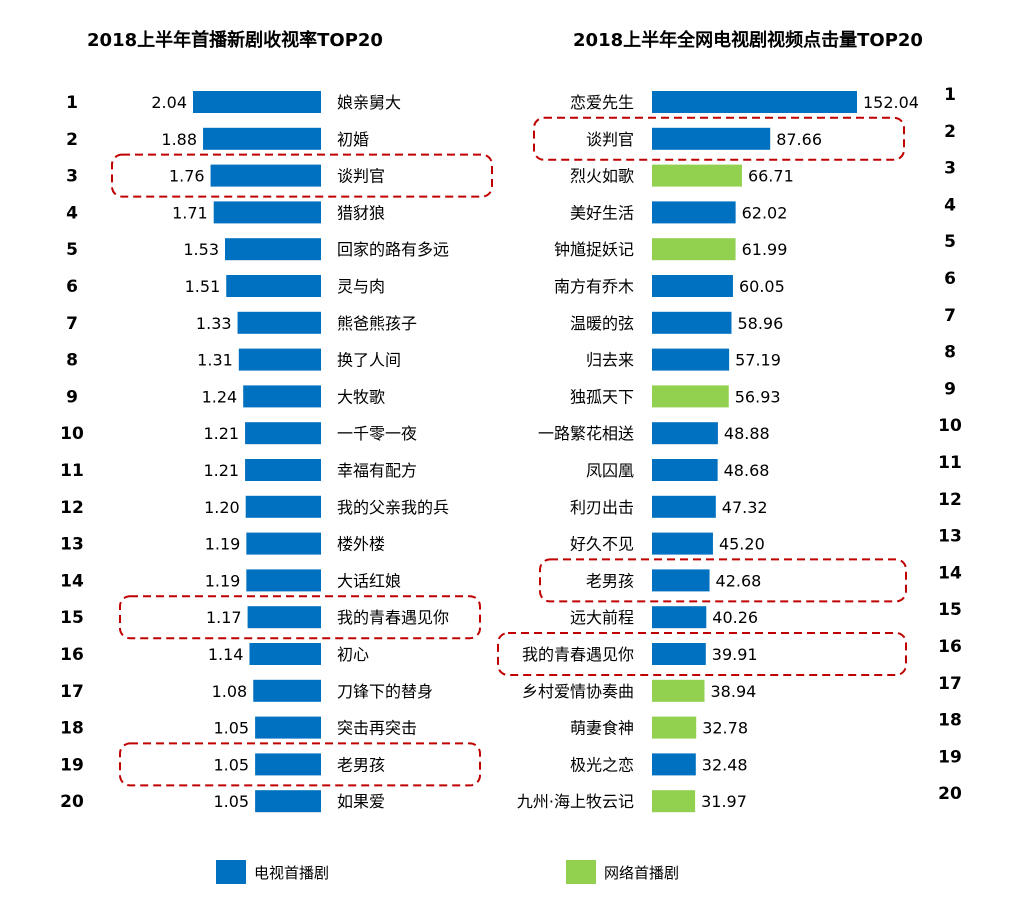 The width and height of the screenshot is (1029, 905). What do you see at coordinates (950, 684) in the screenshot?
I see `right-rank-label: 17` at bounding box center [950, 684].